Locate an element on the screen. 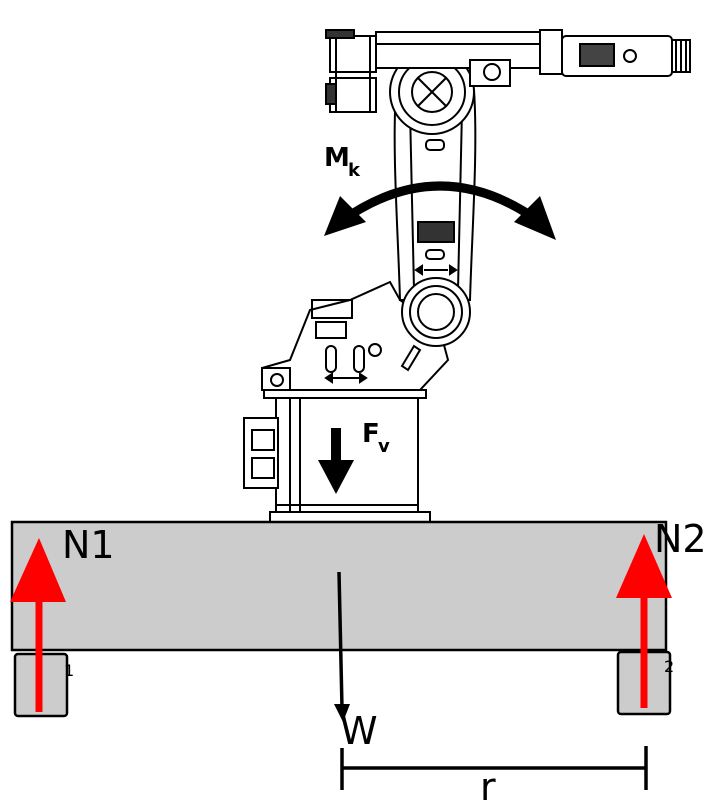 This screenshot has height=807, width=720. robot-base is located at coordinates (337, 456).